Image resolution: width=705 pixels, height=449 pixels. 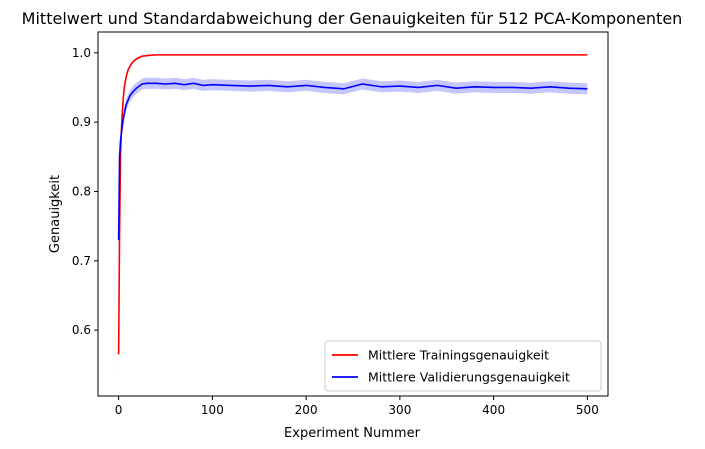 I want to click on x-tick-label: 200, so click(x=306, y=410).